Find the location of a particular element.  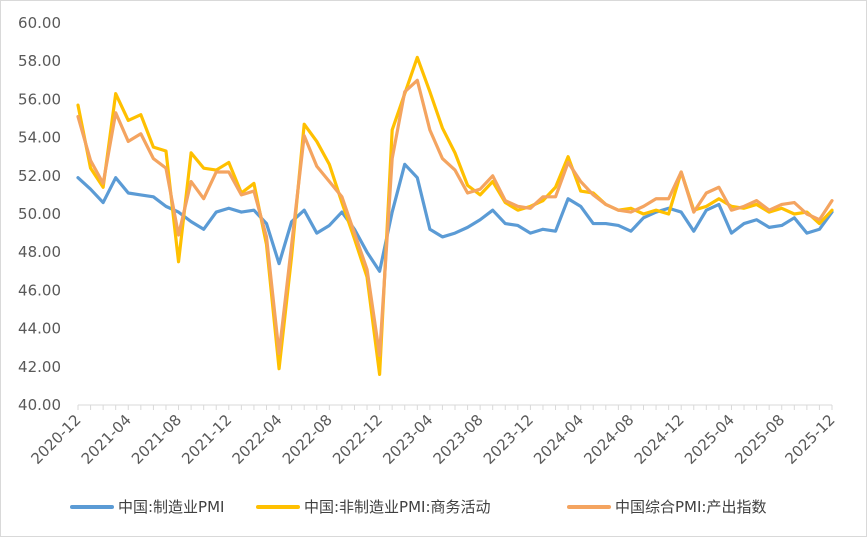

legend-label: 中国:非制造业PMI:商务活动 is located at coordinates (397, 507).